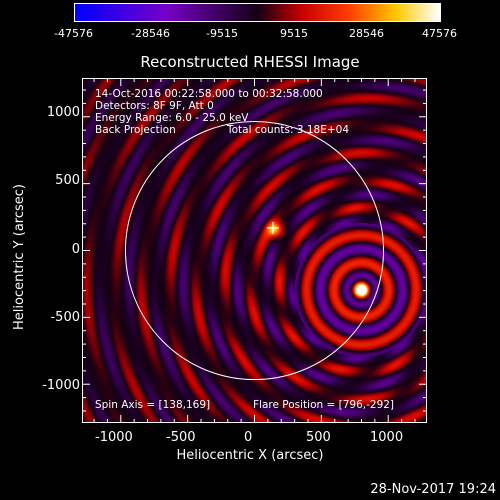 This screenshot has height=500, width=500. What do you see at coordinates (250, 455) in the screenshot?
I see `x-axis-label: Heliocentric X (arcsec)` at bounding box center [250, 455].